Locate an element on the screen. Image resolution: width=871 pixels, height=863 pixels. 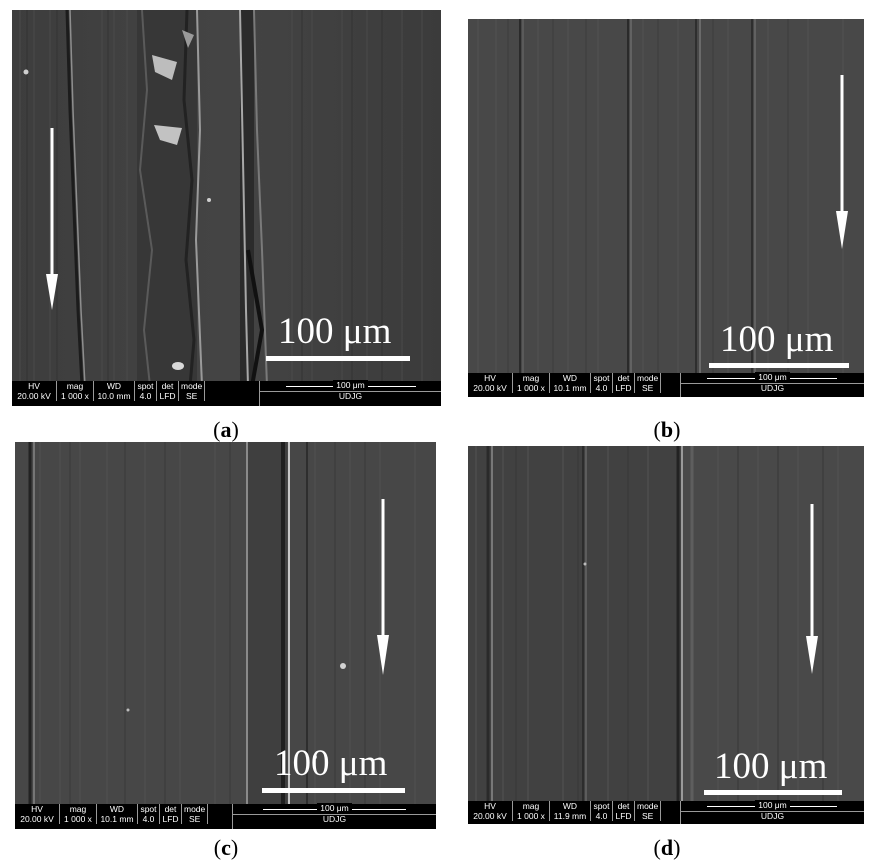
caption-b: (b) is located at coordinates (667, 429).